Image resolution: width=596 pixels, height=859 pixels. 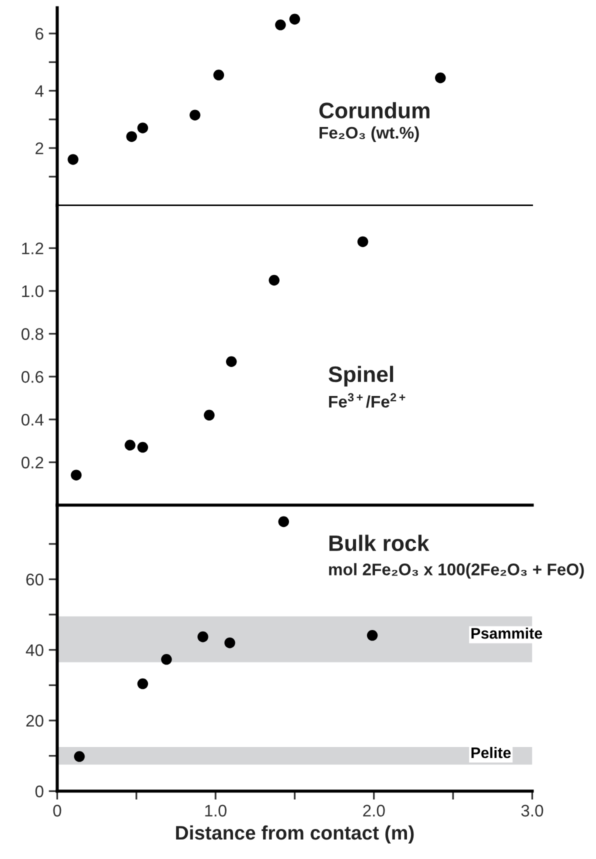 I want to click on y-tick-label: 1.2, so click(x=33, y=248).